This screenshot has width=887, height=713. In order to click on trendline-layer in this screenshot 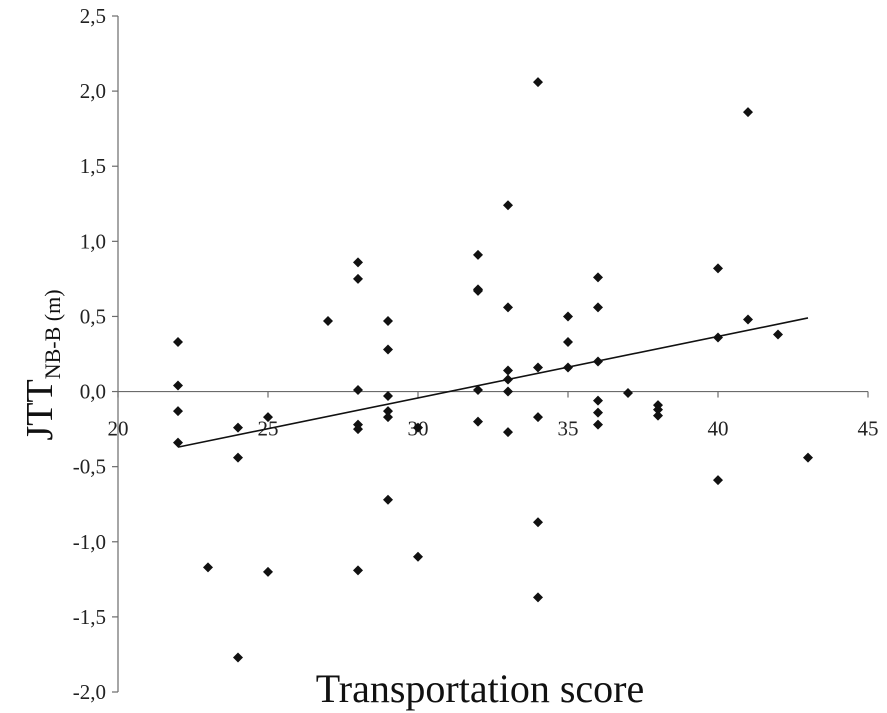, I will do `click(493, 382)`.